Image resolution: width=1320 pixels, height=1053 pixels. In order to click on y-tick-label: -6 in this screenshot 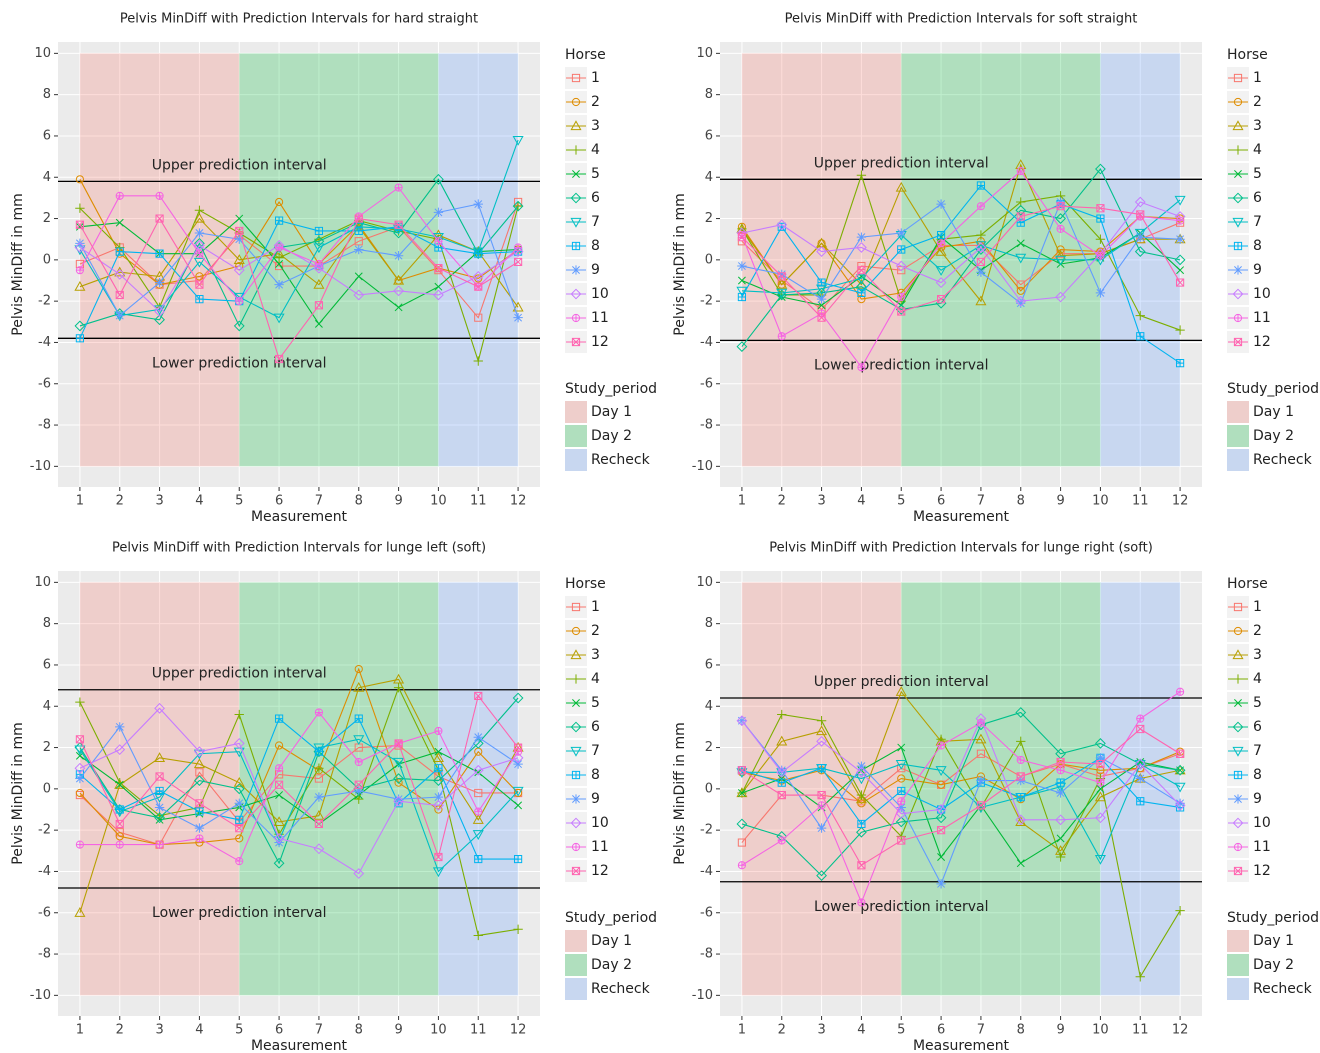, I will do `click(706, 383)`.